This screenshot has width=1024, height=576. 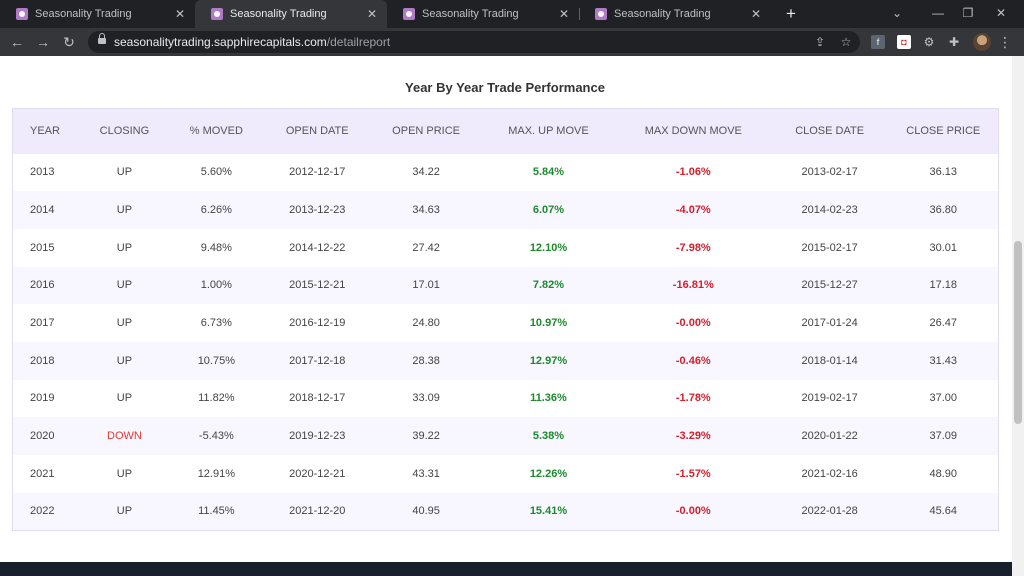 What do you see at coordinates (943, 131) in the screenshot?
I see `column-header-close-price: CLOSE PRICE` at bounding box center [943, 131].